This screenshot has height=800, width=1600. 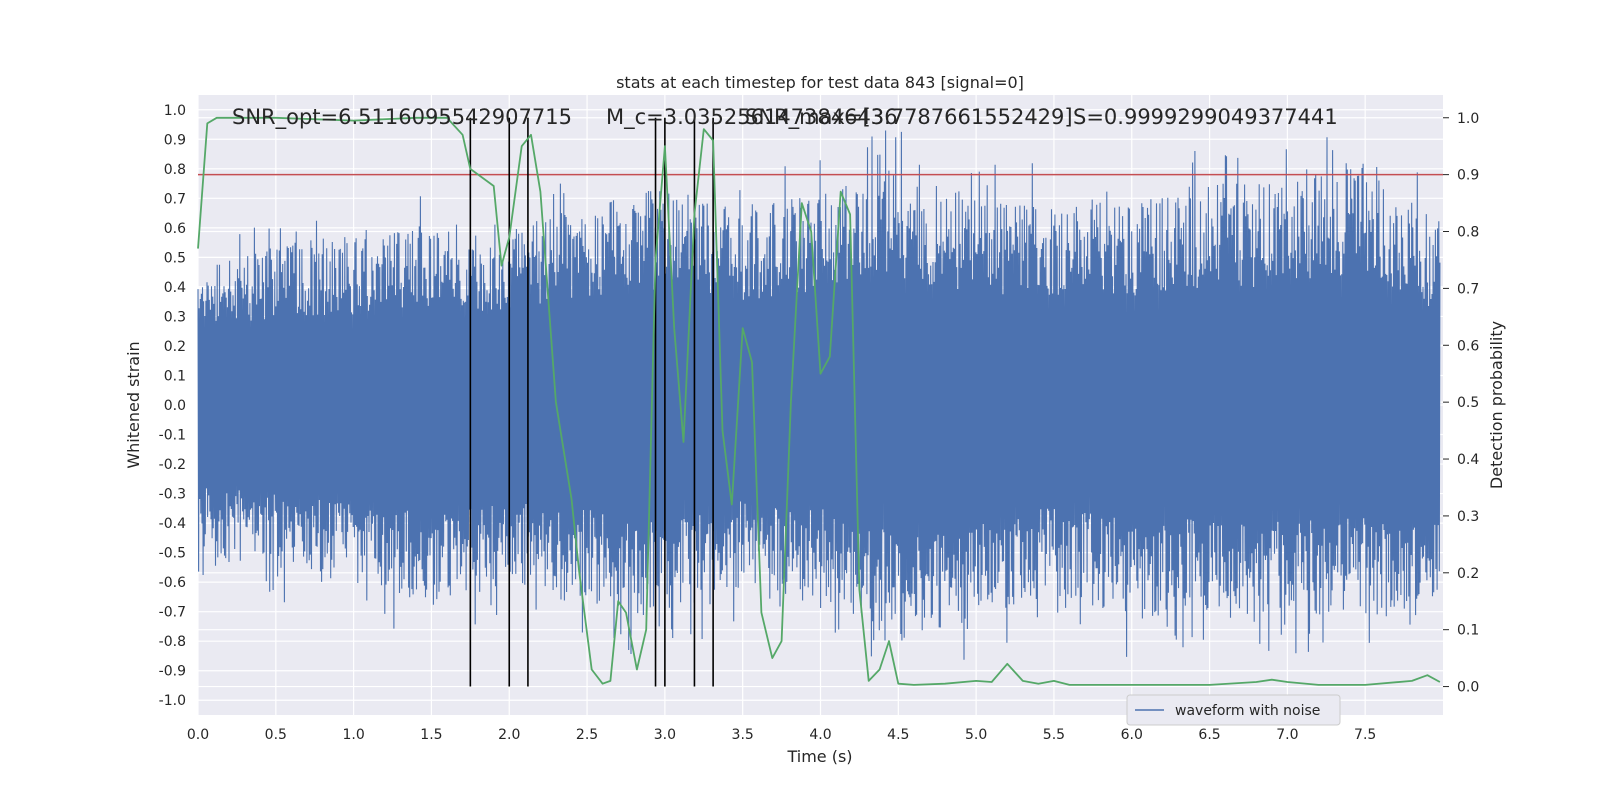 I want to click on x-tick-label: 0.5, so click(x=276, y=735).